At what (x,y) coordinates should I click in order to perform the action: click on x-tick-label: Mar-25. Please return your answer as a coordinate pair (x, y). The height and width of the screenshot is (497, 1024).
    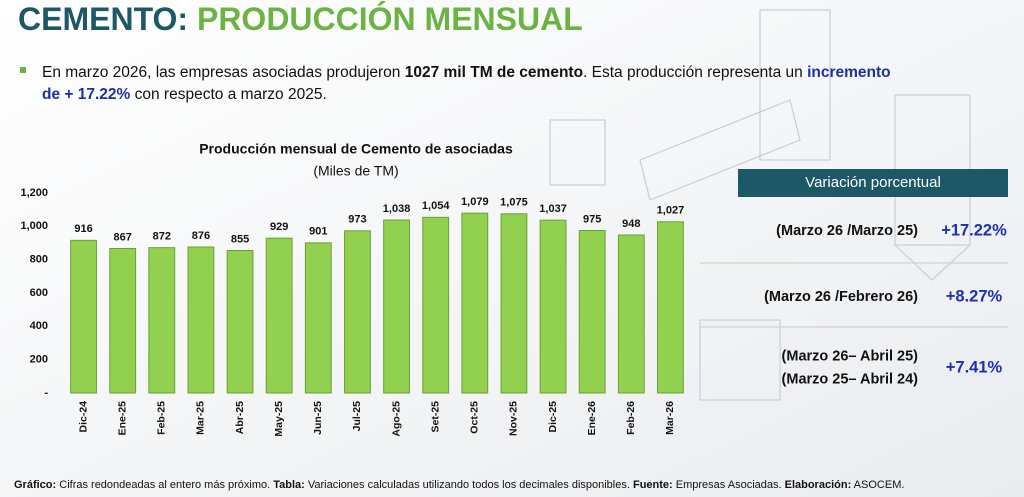
    Looking at the image, I should click on (201, 418).